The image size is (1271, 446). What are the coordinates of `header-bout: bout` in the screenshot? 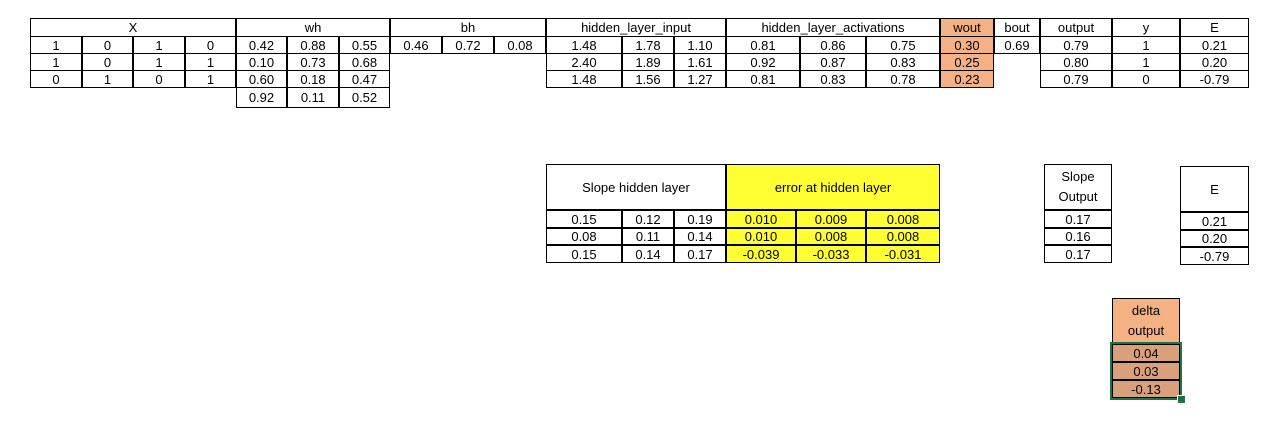 It's located at (1017, 27).